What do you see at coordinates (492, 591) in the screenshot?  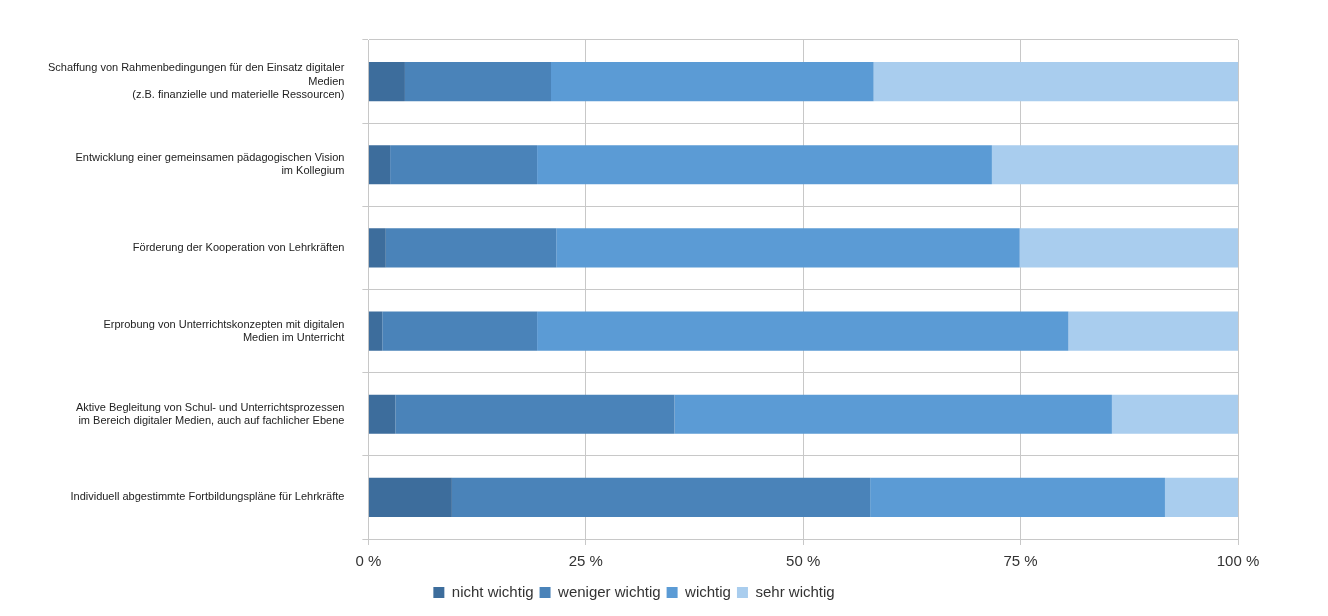 I see `legend-label: nicht wichtig` at bounding box center [492, 591].